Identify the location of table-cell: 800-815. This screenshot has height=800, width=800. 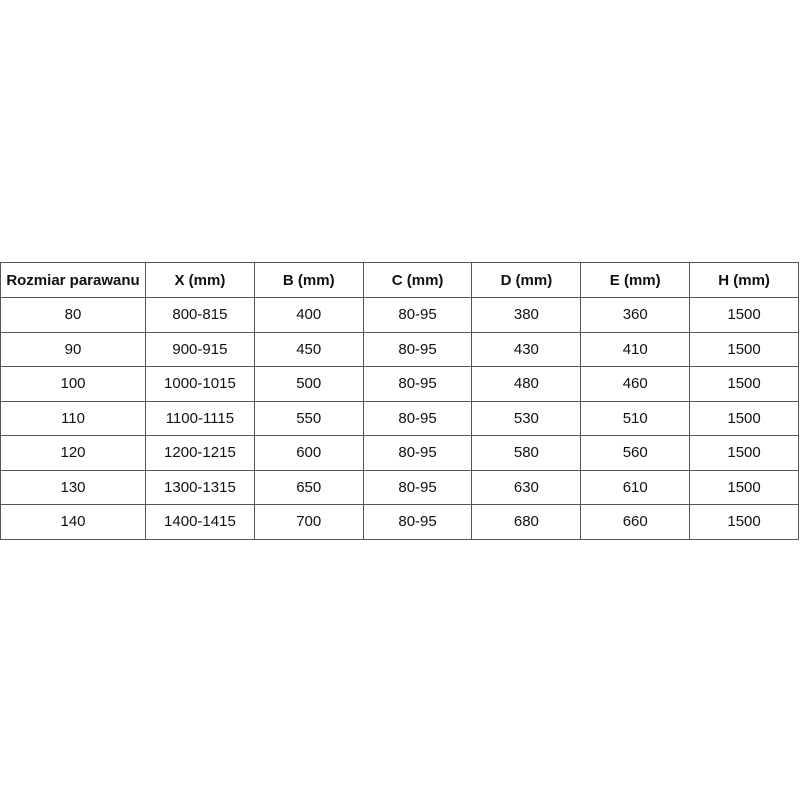
(200, 315).